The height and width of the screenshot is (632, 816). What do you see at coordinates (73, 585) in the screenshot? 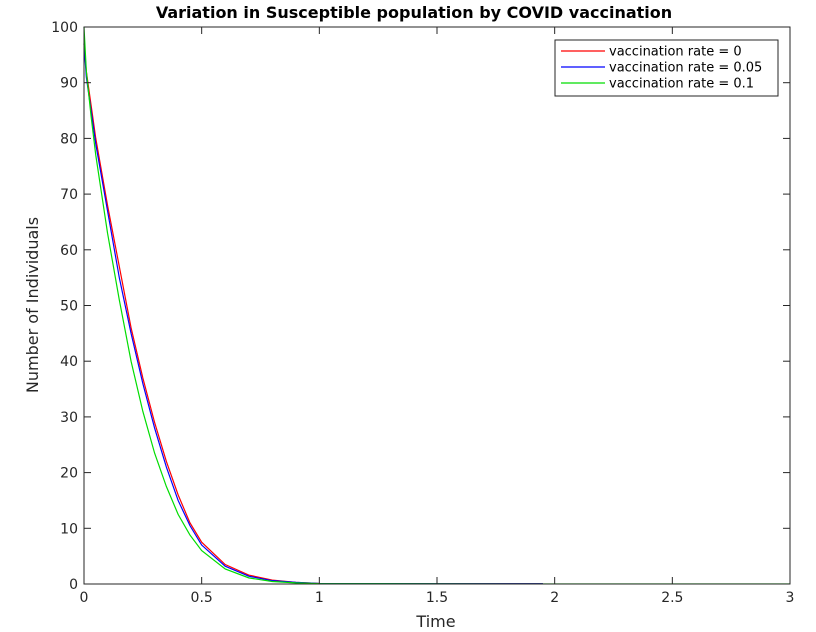
I see `y-tick-label: 0` at bounding box center [73, 585].